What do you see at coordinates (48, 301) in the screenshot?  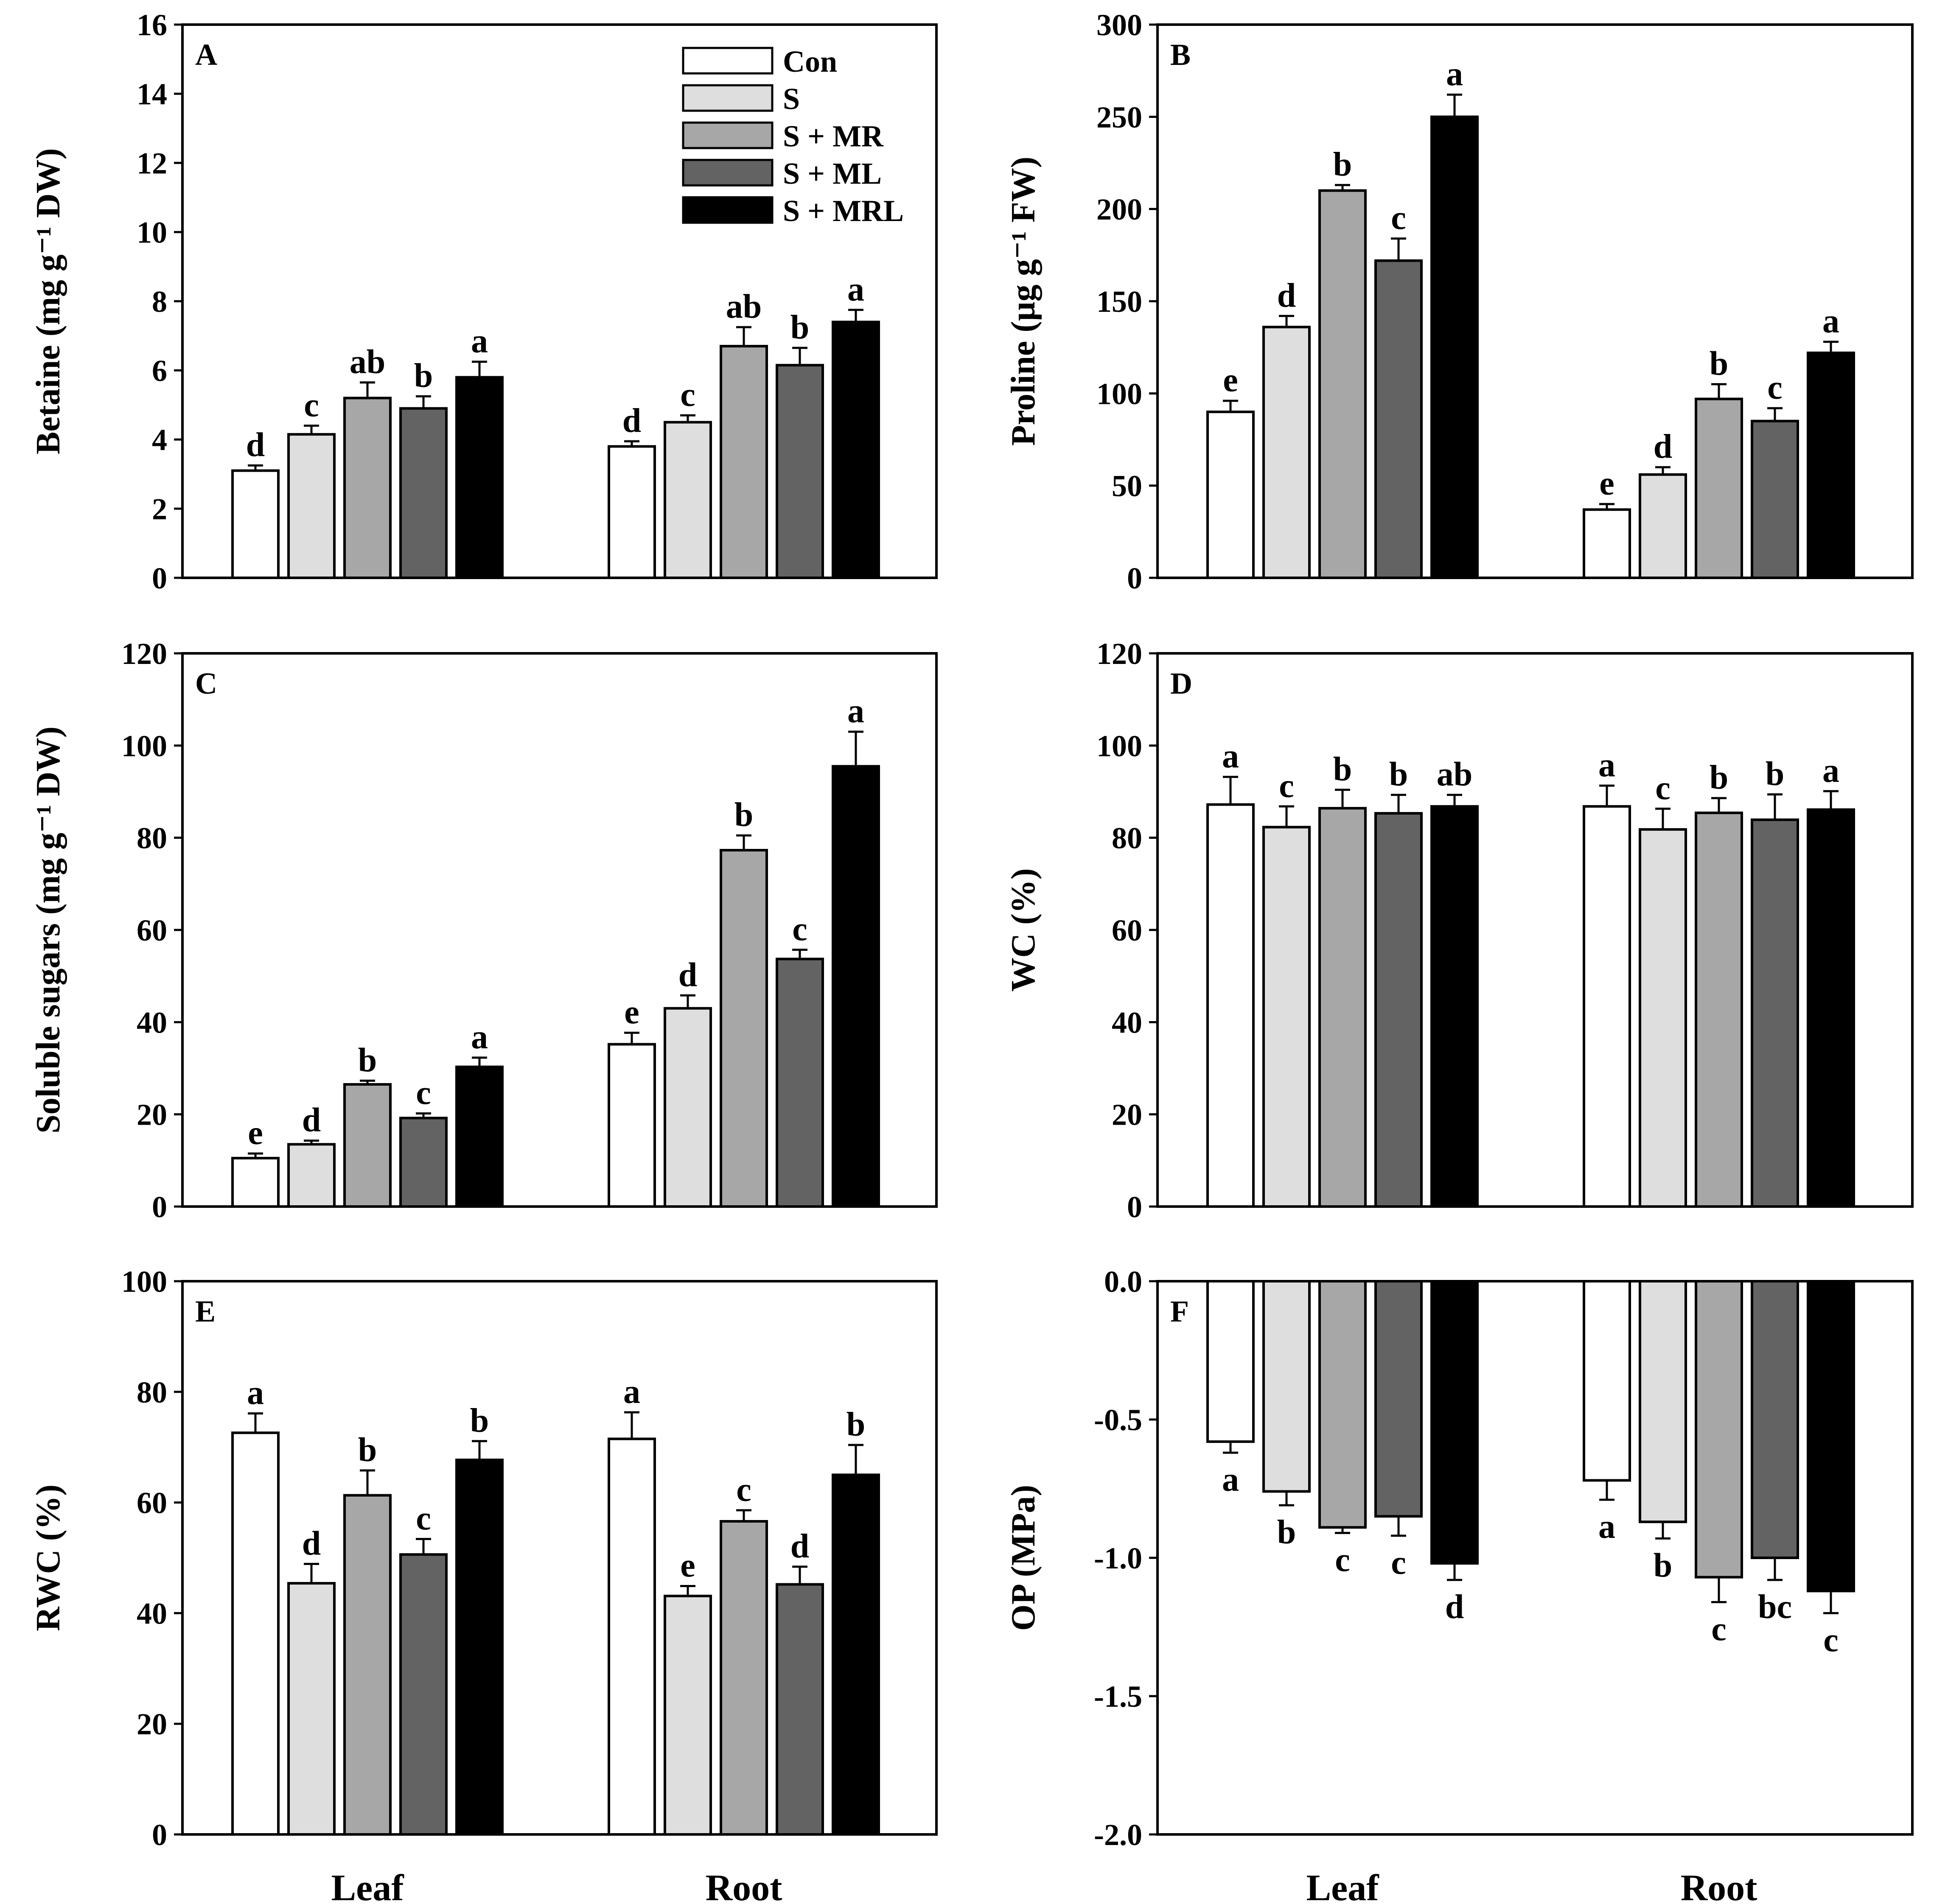 I see `y-axis-title: Betaine (mg g⁻¹ DW)` at bounding box center [48, 301].